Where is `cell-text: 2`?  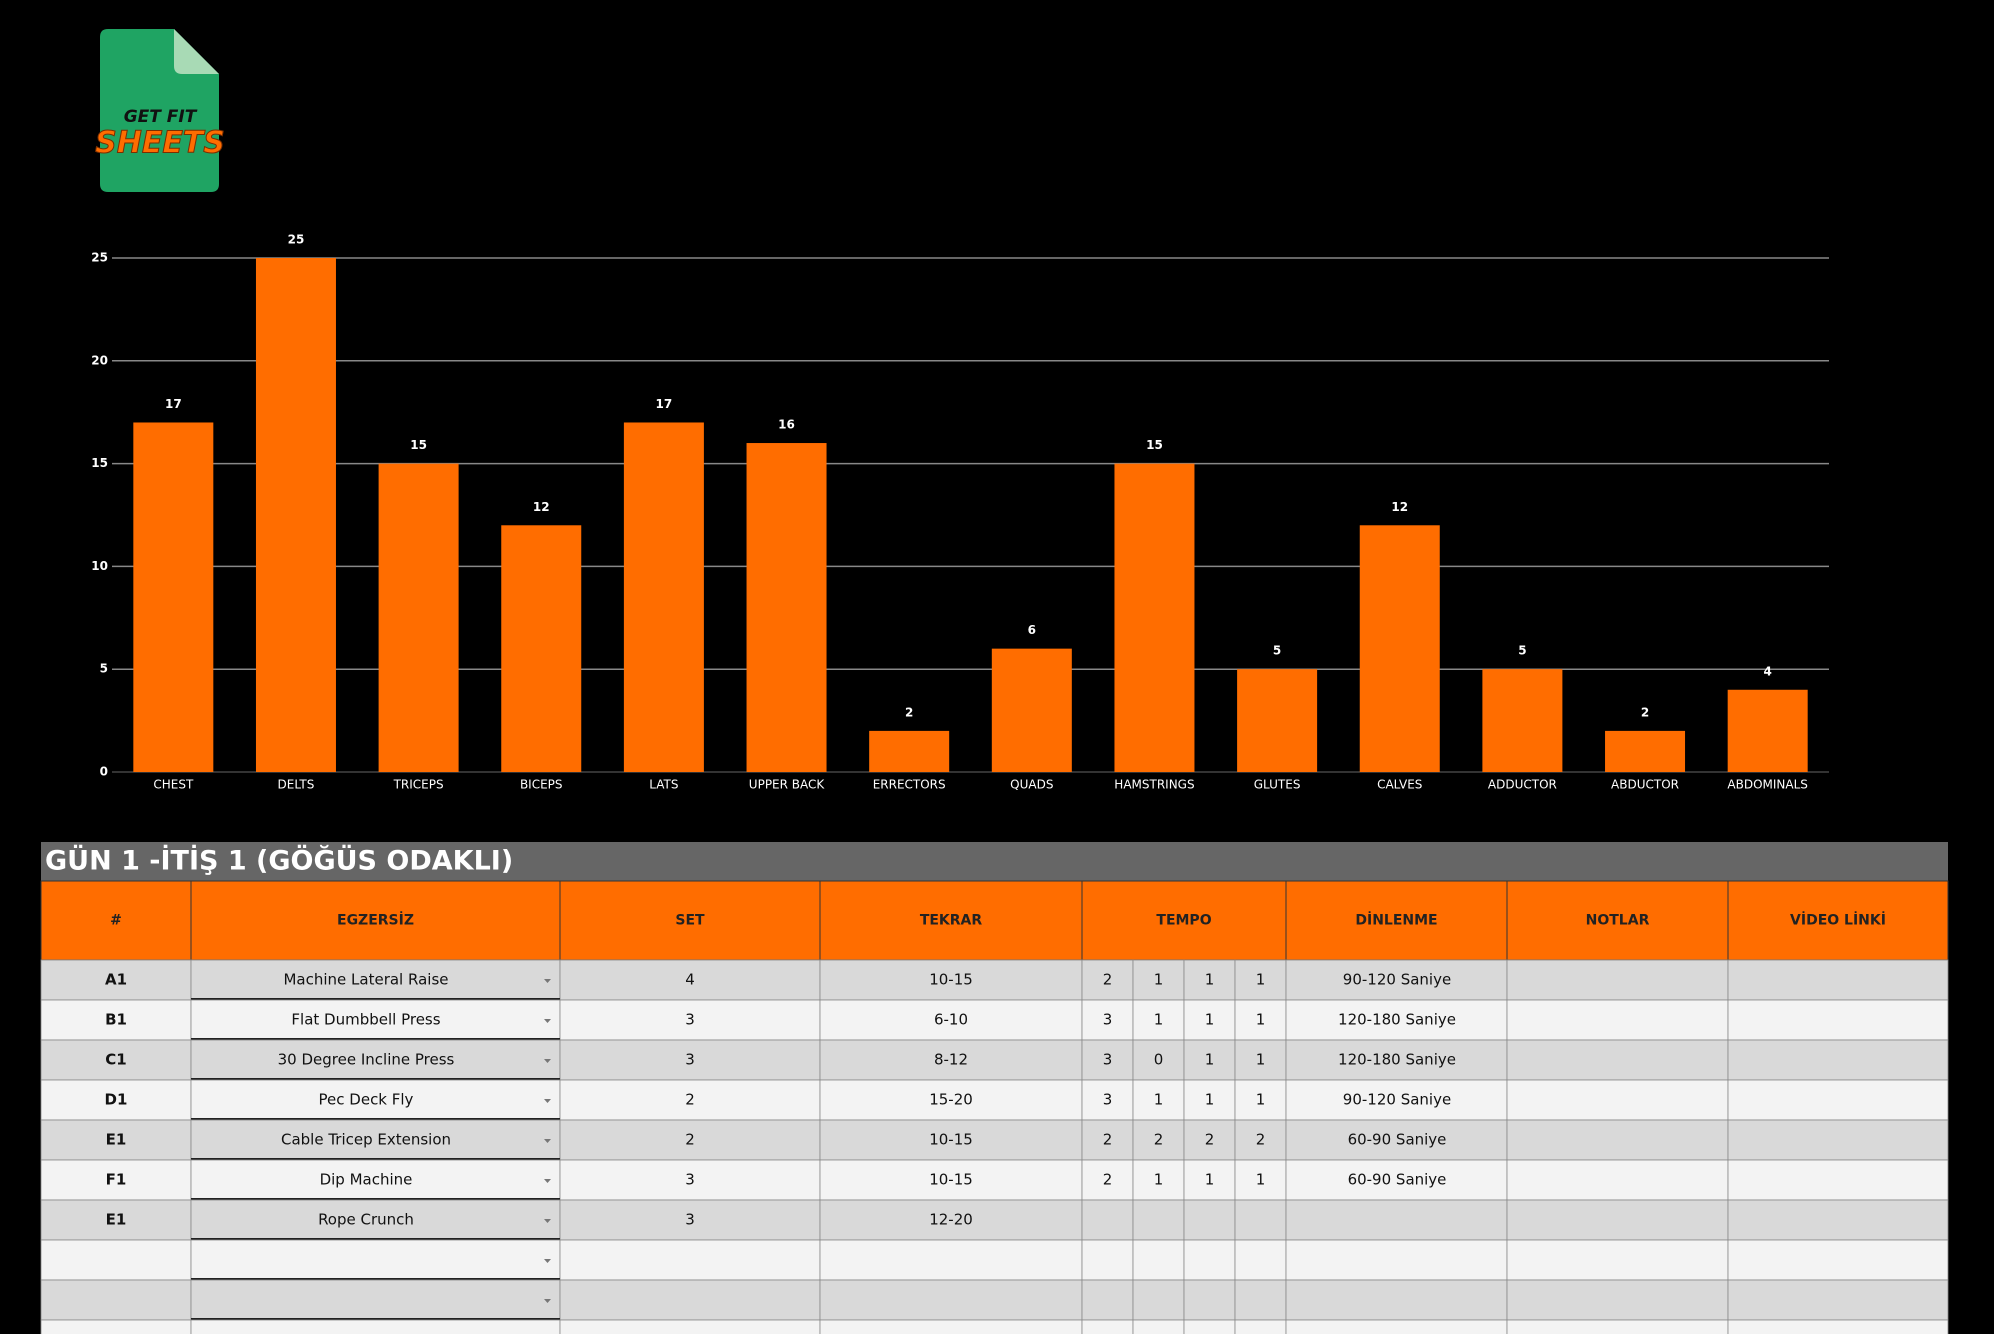 cell-text: 2 is located at coordinates (690, 1100).